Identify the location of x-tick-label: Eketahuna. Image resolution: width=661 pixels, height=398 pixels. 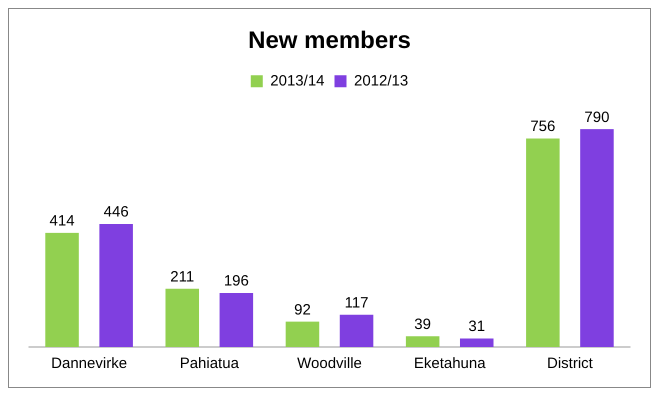
(450, 363).